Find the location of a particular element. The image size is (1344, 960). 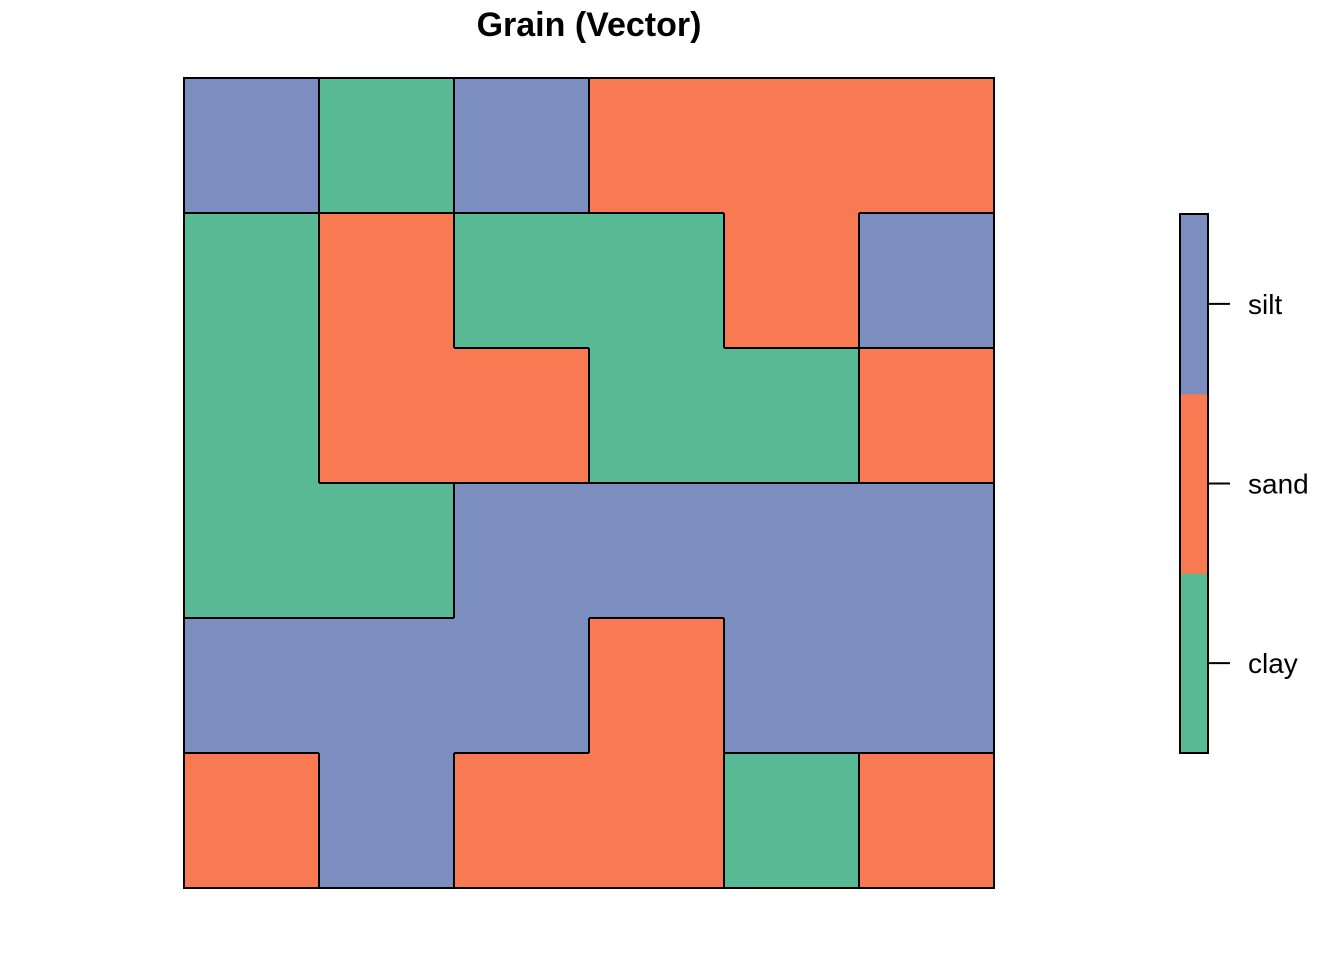

legend-swatch-sand is located at coordinates (1194, 483).